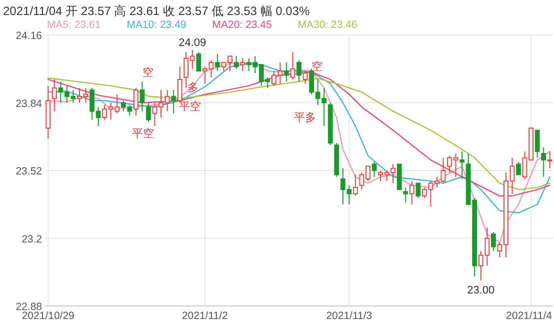 Image resolution: width=554 pixels, height=326 pixels. I want to click on y-tick-label: 23.52, so click(29, 172).